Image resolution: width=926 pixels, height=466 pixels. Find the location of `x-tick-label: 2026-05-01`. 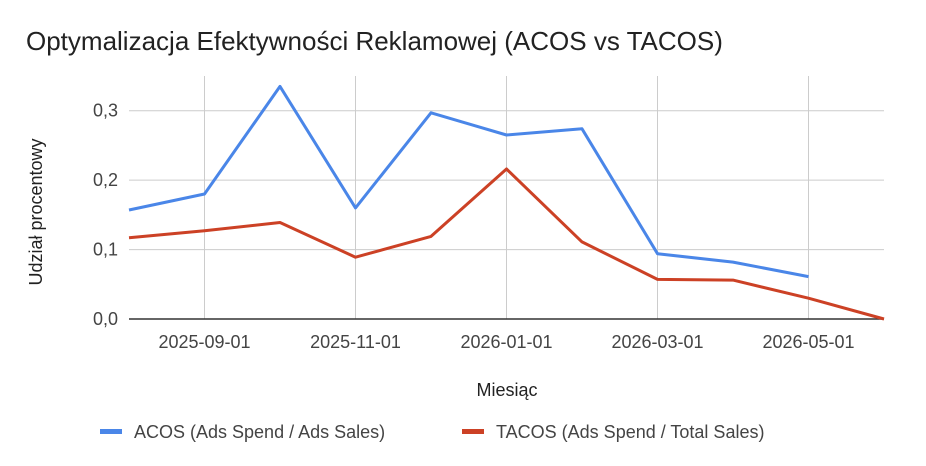

x-tick-label: 2026-05-01 is located at coordinates (808, 342).